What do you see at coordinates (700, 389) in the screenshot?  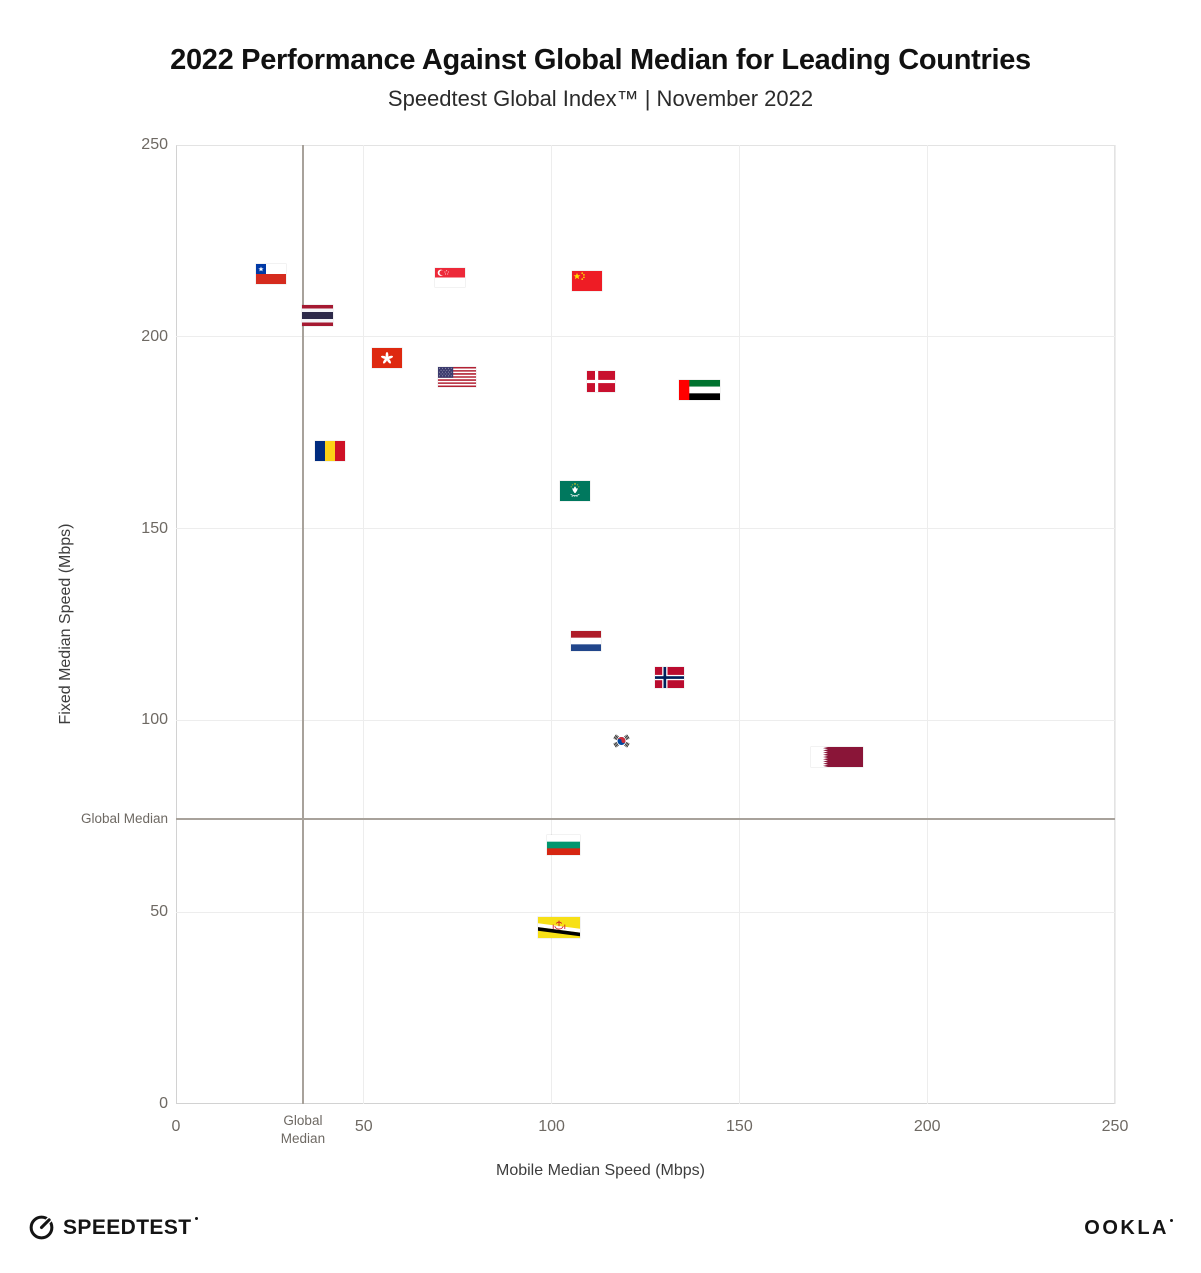 I see `flag-ae` at bounding box center [700, 389].